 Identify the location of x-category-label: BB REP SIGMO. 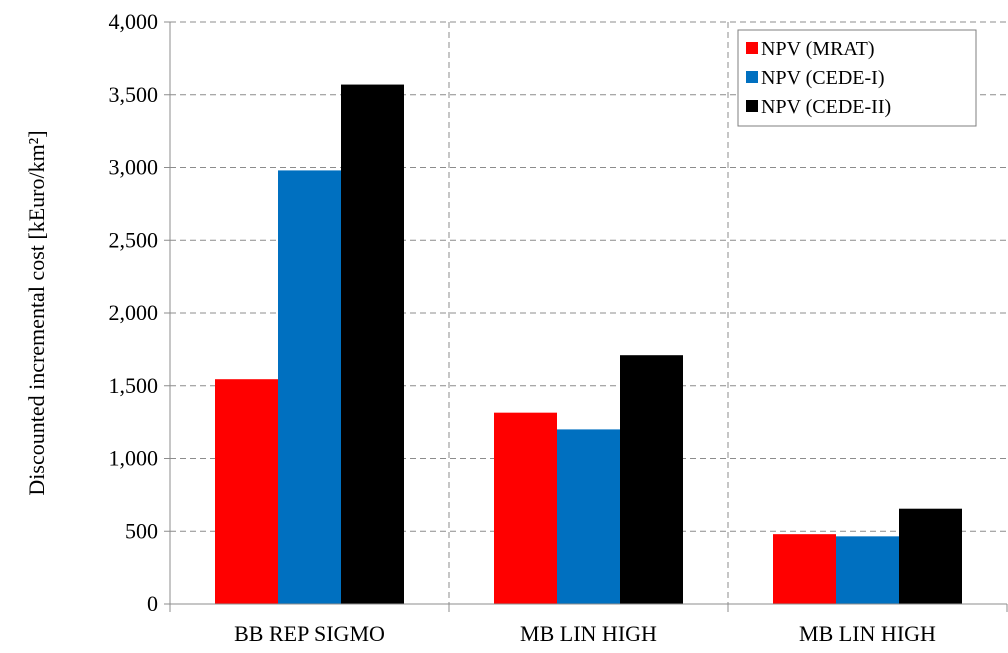
(309, 633).